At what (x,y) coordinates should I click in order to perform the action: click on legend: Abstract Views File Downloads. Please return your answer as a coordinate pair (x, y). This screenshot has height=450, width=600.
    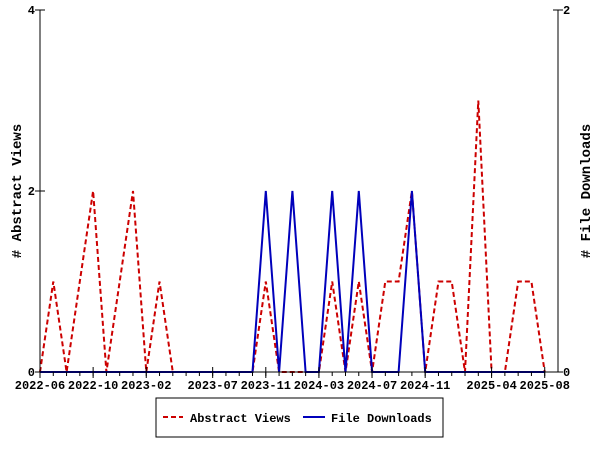
    Looking at the image, I should click on (299, 417).